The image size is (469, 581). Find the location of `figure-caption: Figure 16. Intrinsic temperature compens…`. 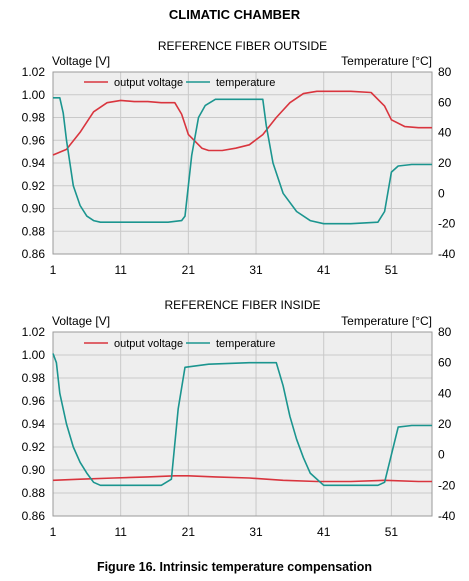

figure-caption: Figure 16. Intrinsic temperature compens… is located at coordinates (234, 567).